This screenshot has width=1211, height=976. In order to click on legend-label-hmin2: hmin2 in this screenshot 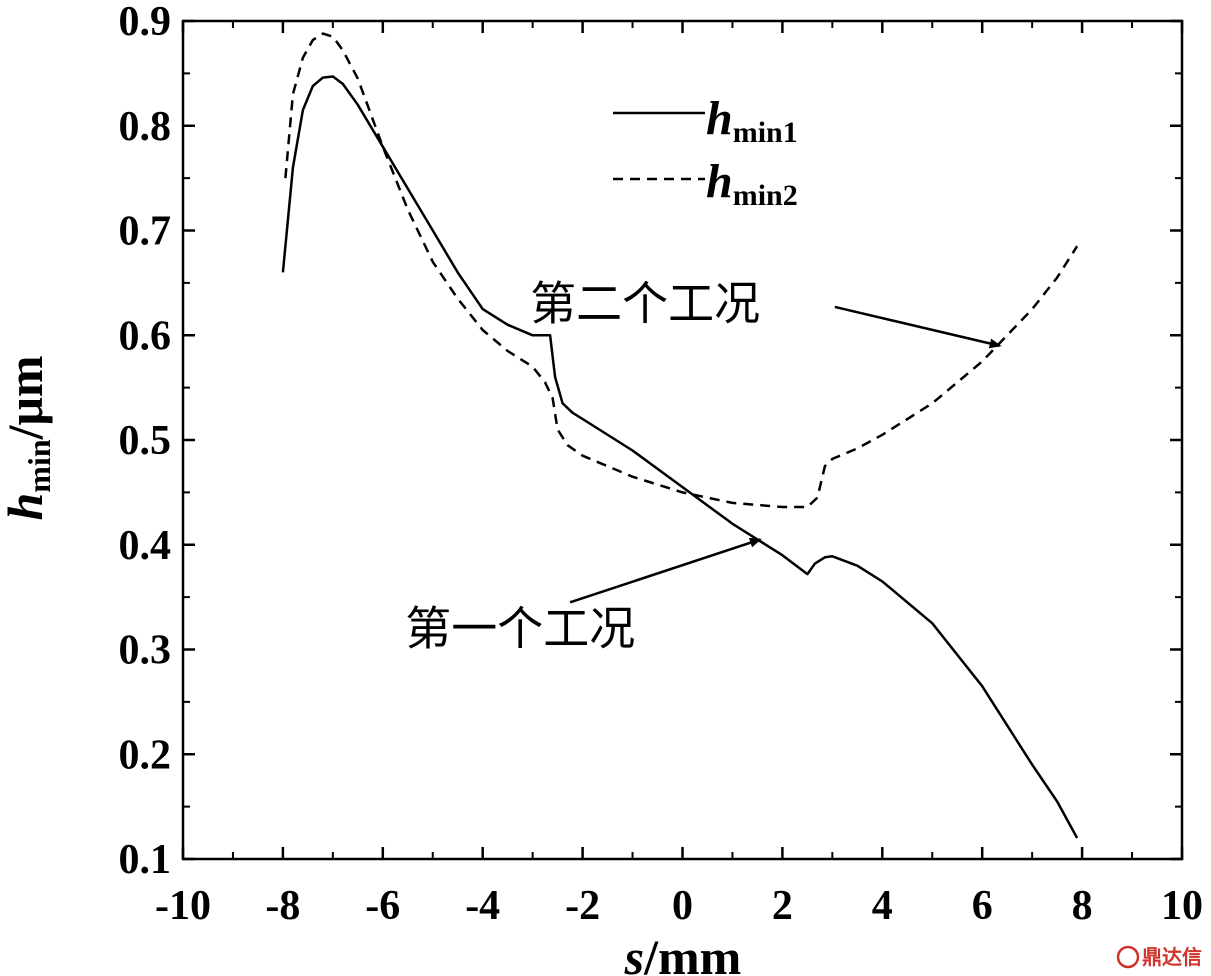, I will do `click(752, 183)`.